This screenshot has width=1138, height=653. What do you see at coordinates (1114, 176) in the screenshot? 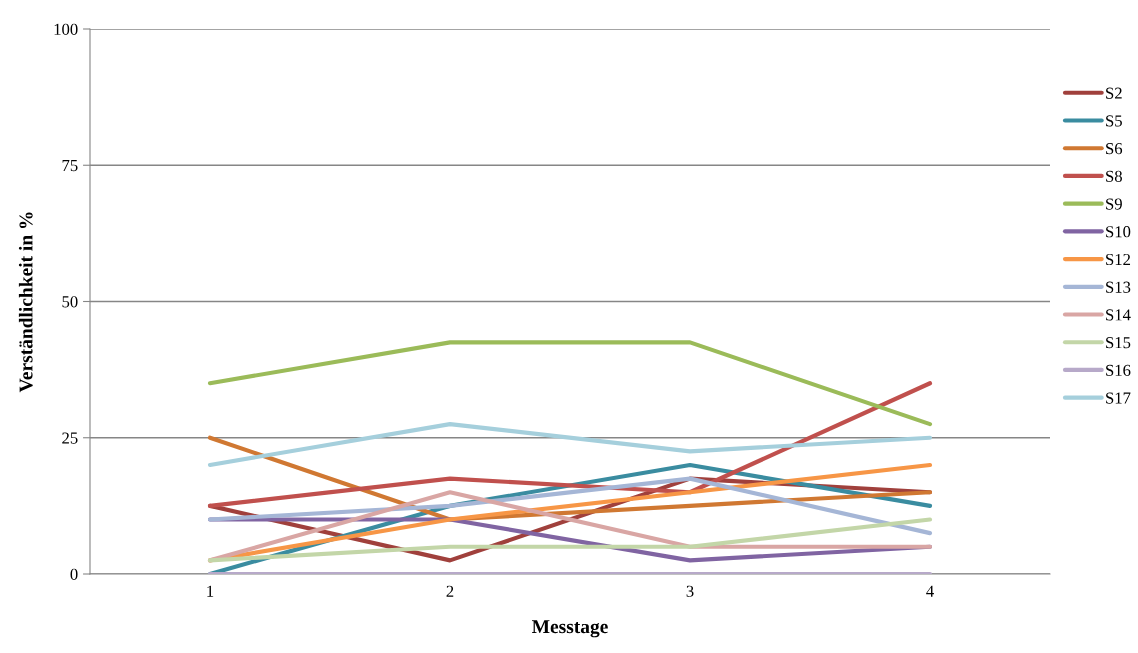
I see `legend-label: S8` at bounding box center [1114, 176].